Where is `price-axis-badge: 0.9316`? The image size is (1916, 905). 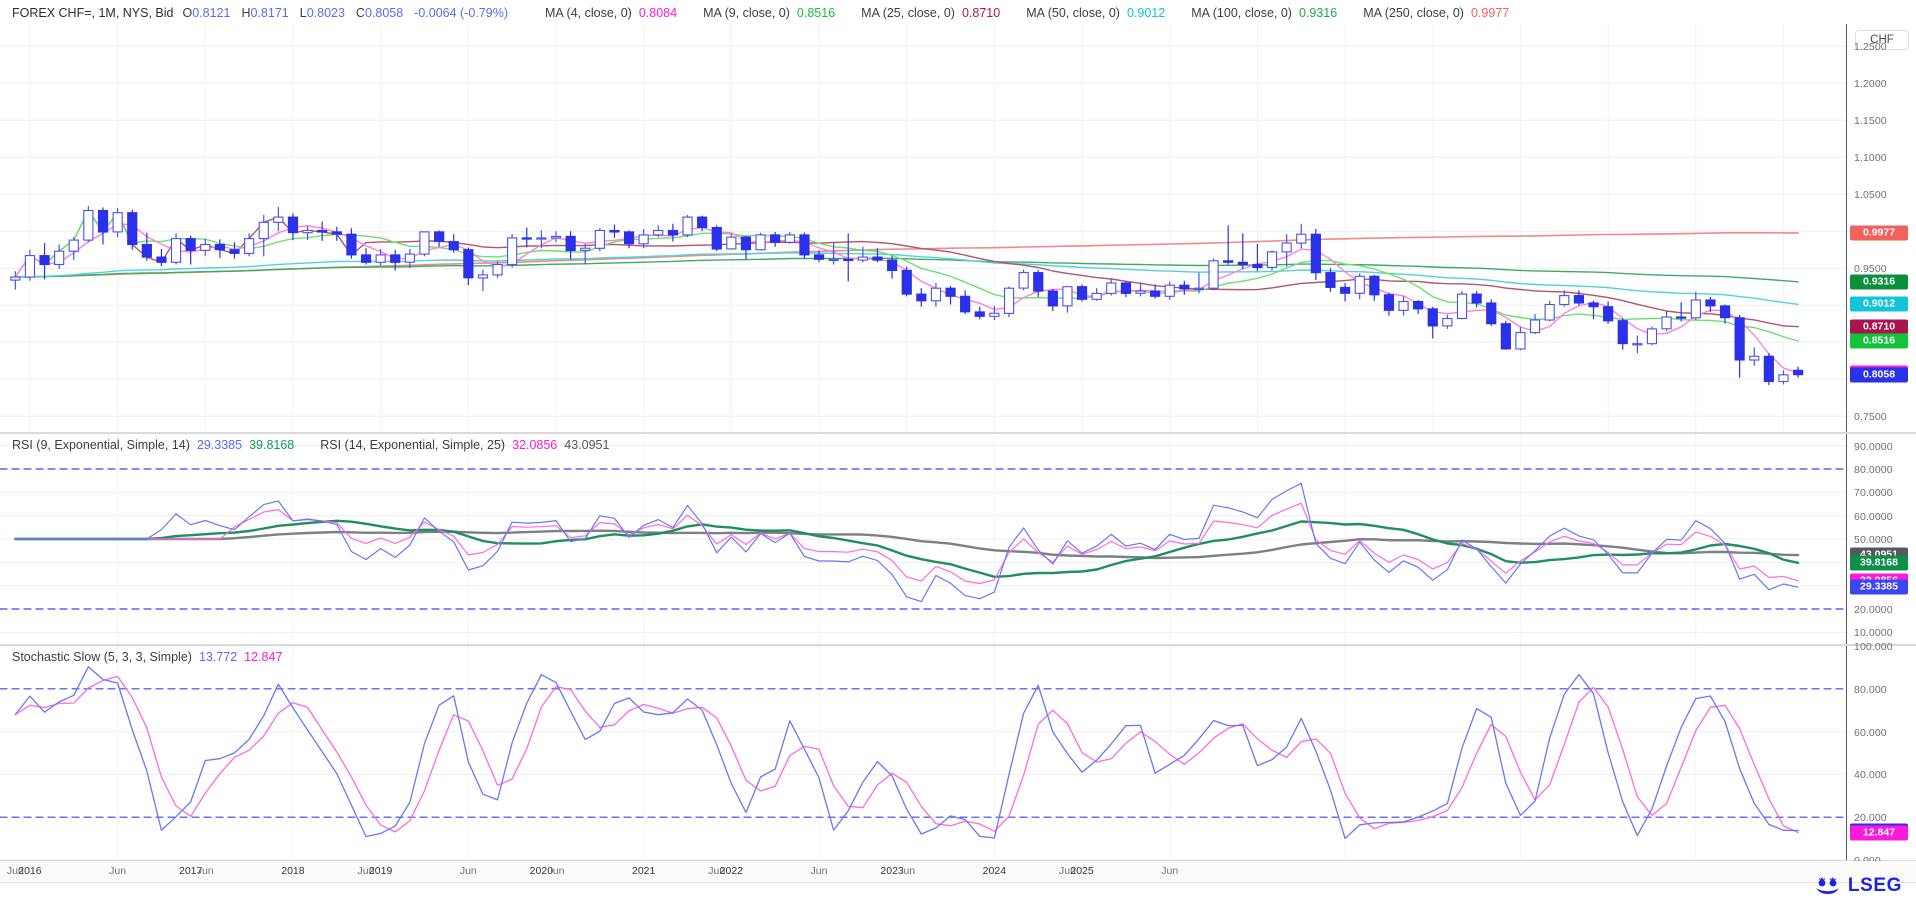
price-axis-badge: 0.9316 is located at coordinates (1879, 282).